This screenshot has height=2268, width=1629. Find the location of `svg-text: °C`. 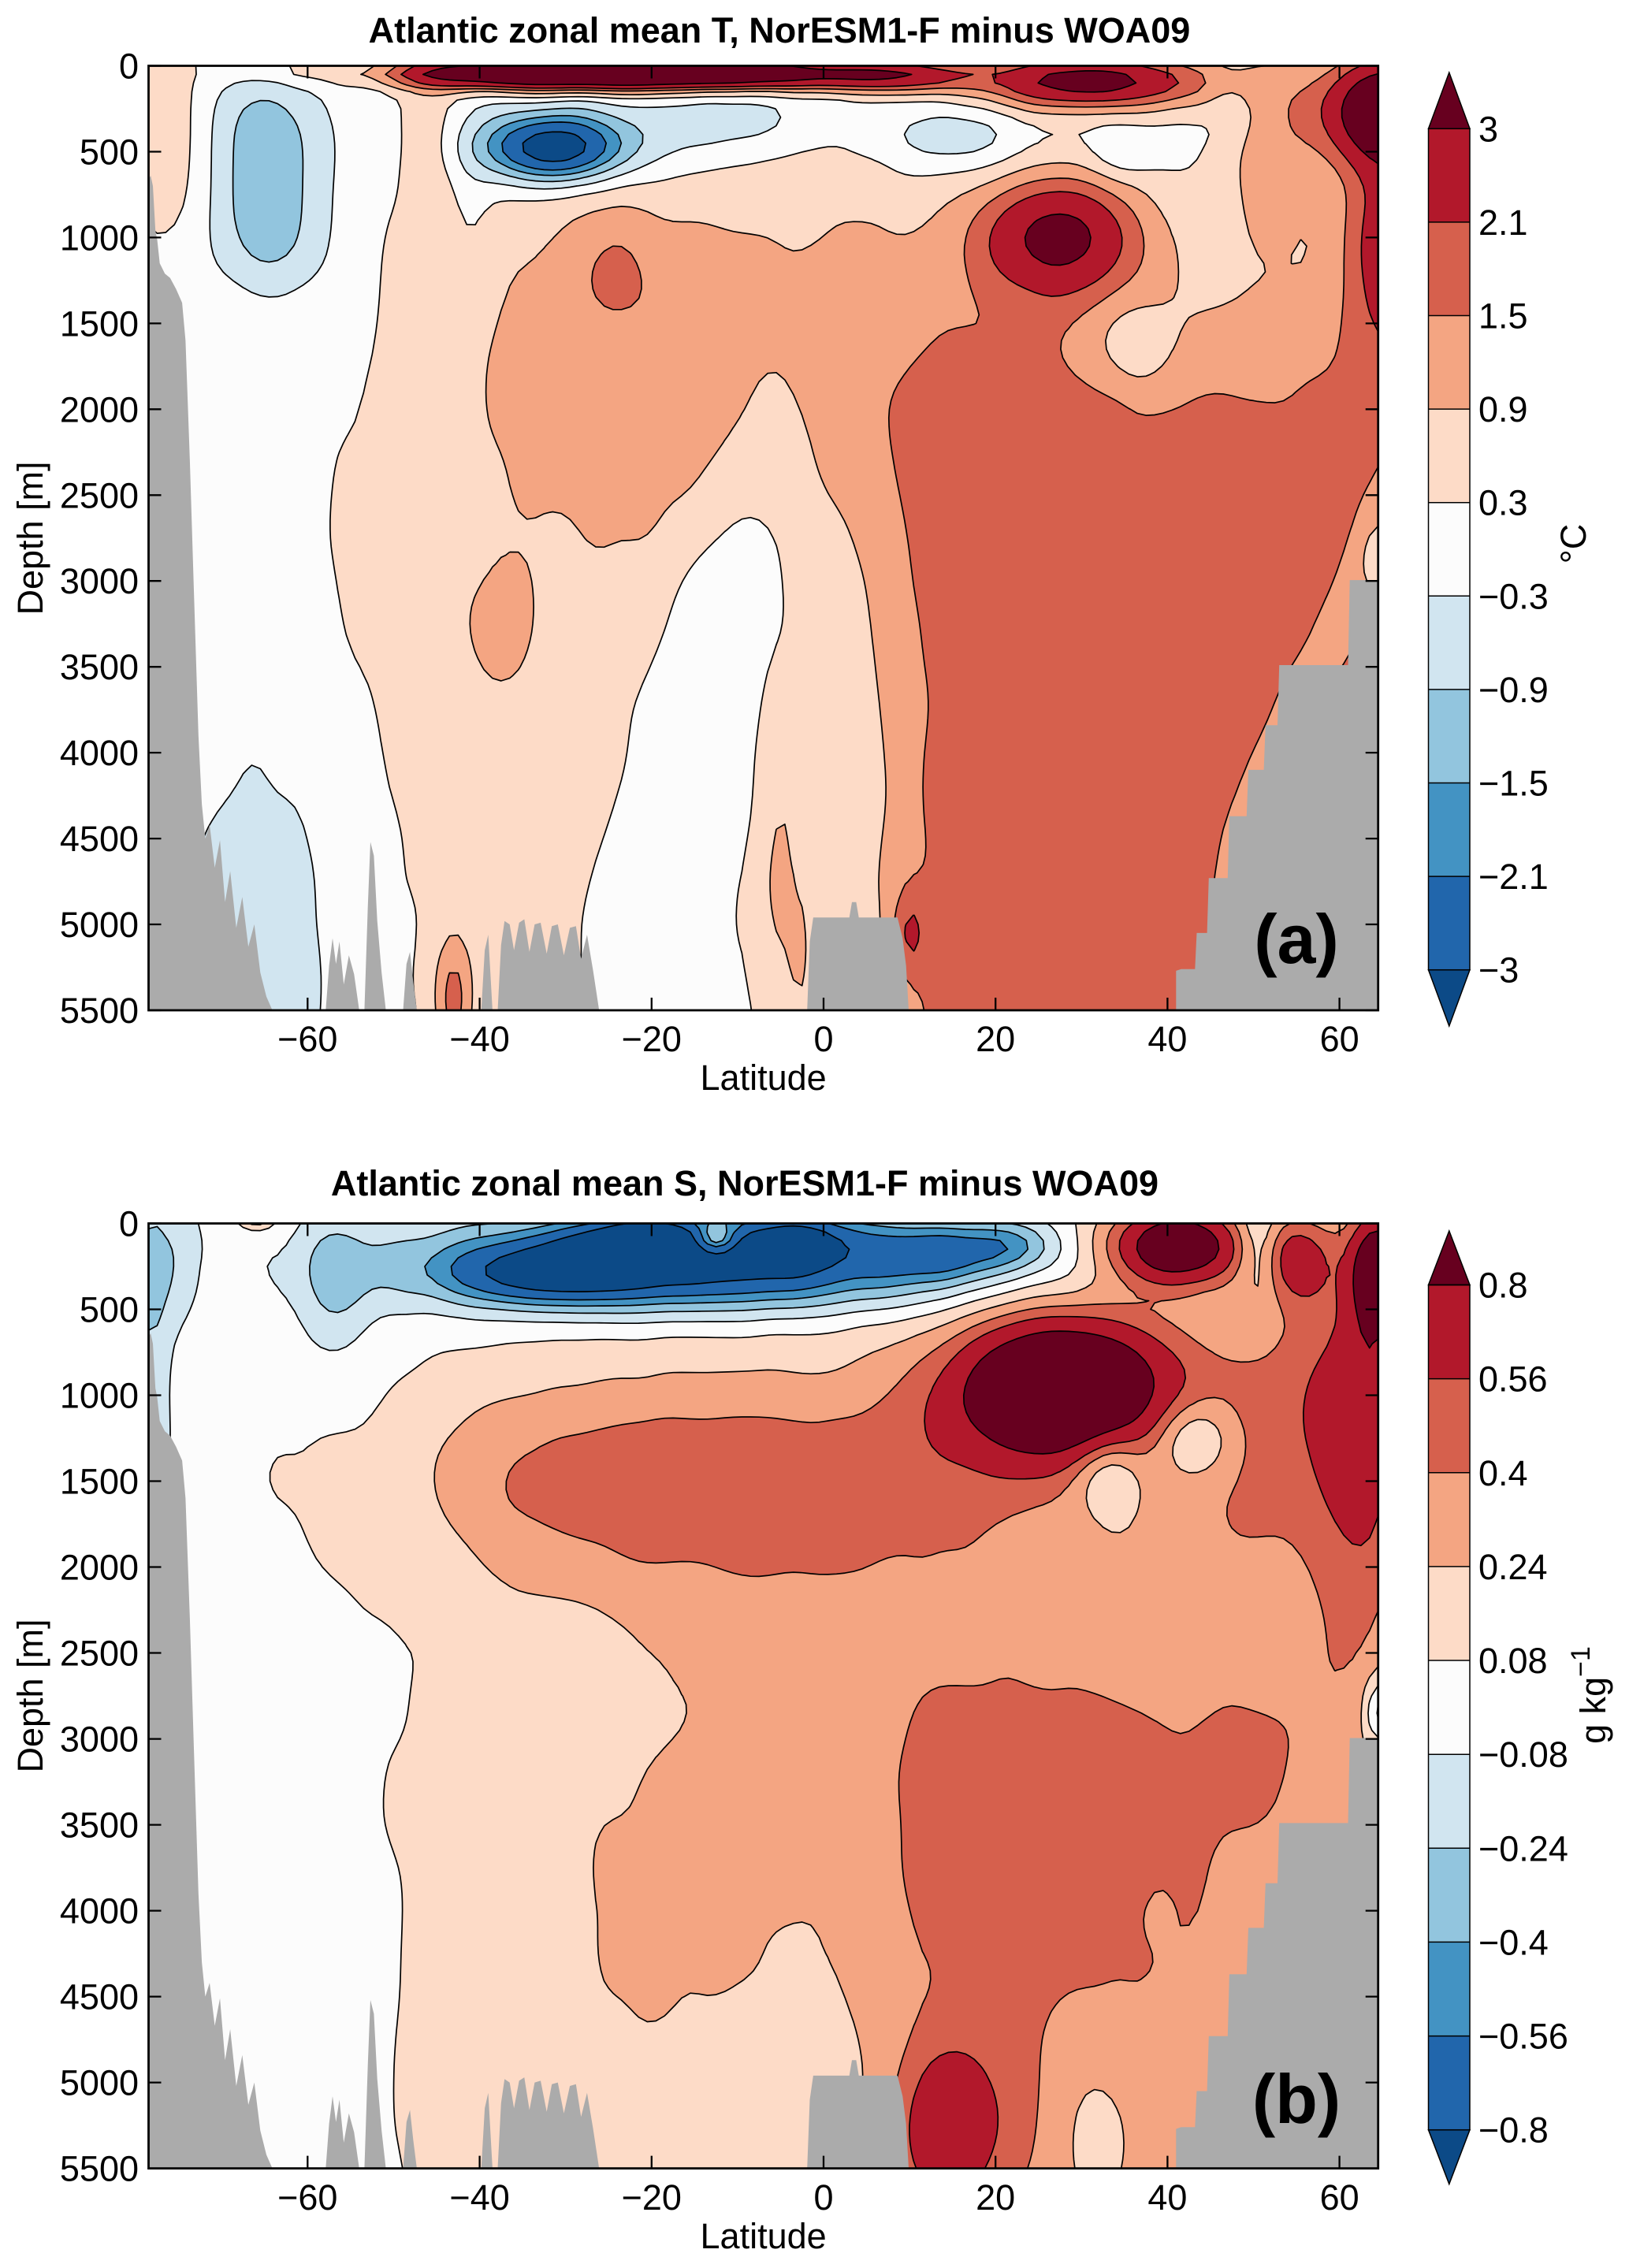

svg-text: °C is located at coordinates (1573, 544).